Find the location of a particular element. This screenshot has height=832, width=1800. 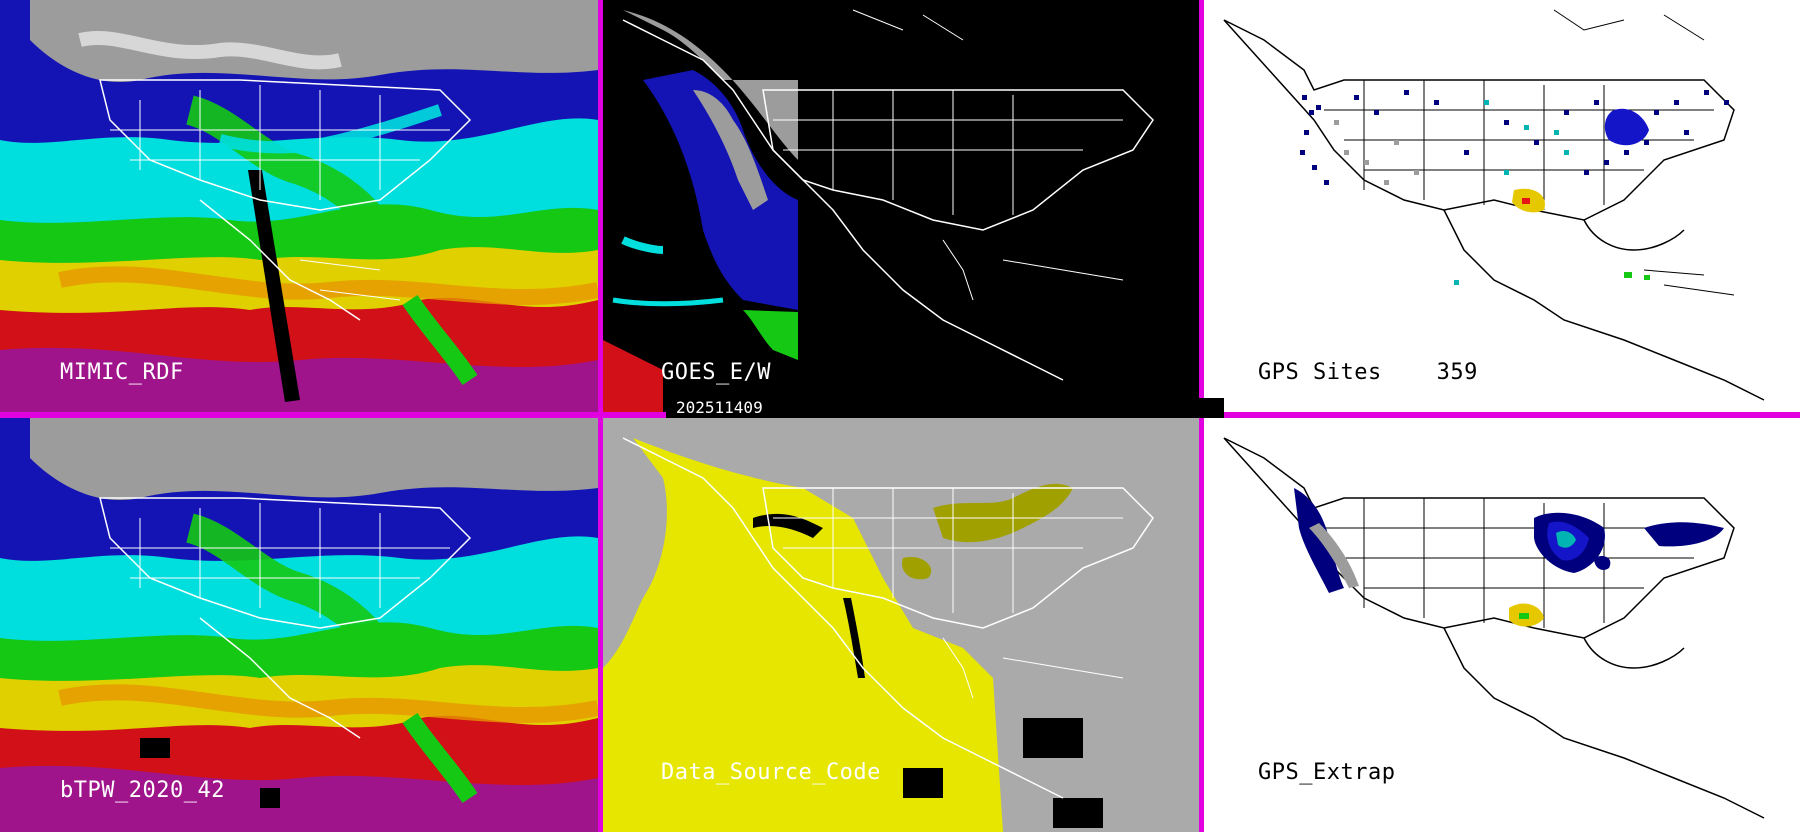

panel-label: GPS_Extrap is located at coordinates (1327, 772).